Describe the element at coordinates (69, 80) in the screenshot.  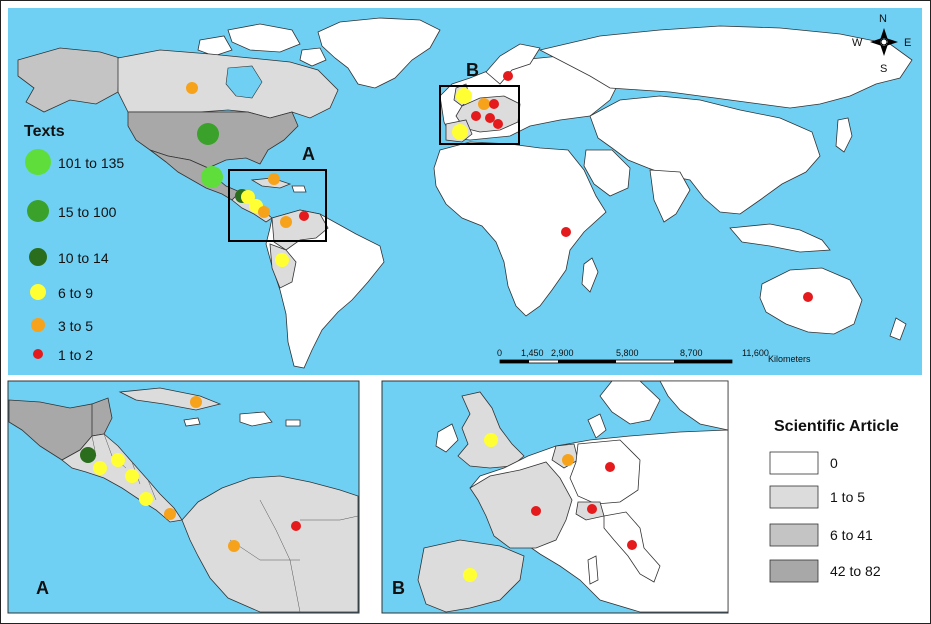
I see `alaska` at that location.